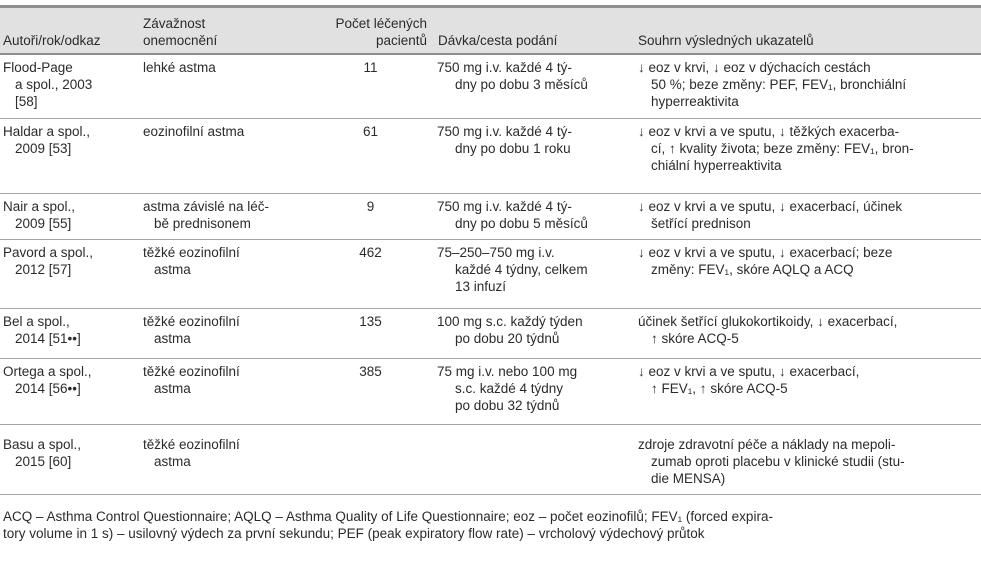 The image size is (981, 574). I want to click on author-cell: Haldar a spol., 2009 [53], so click(47, 140).